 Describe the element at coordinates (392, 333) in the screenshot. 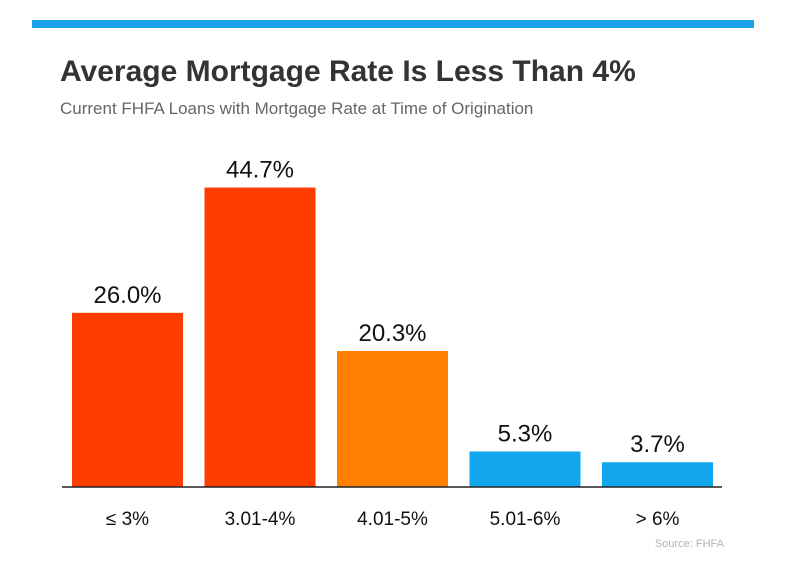

I see `bar-value-label-3: 20.3%` at that location.